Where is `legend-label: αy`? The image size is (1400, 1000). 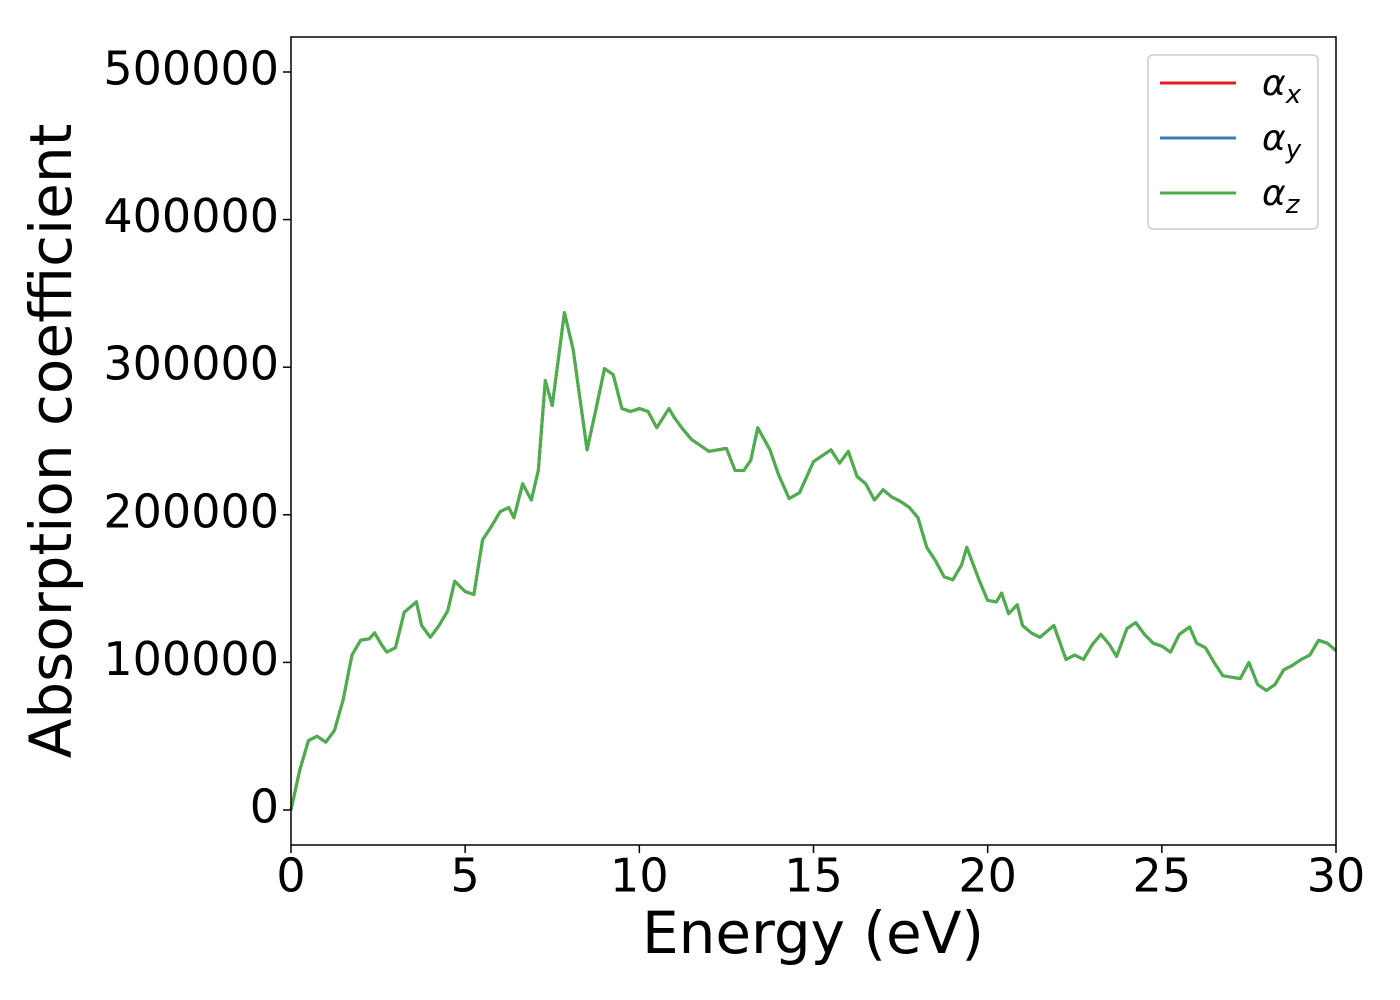 legend-label: αy is located at coordinates (1282, 141).